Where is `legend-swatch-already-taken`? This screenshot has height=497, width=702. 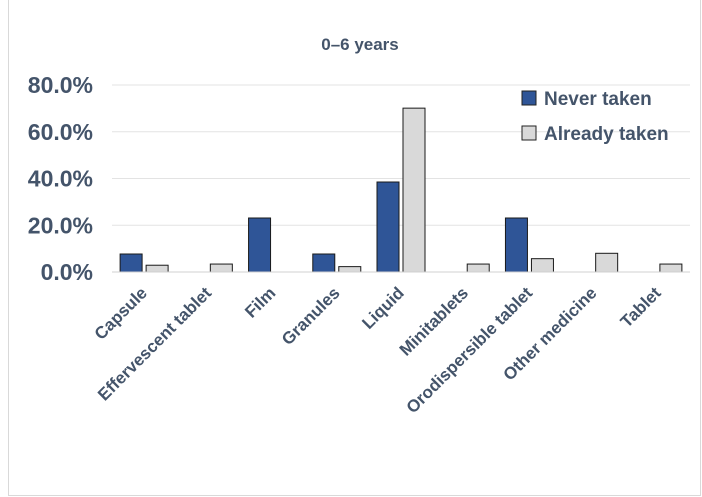
legend-swatch-already-taken is located at coordinates (529, 133).